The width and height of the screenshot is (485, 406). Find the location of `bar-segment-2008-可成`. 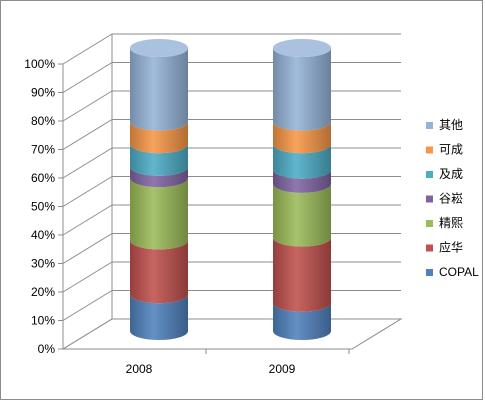

bar-segment-2008-可成 is located at coordinates (159, 137).